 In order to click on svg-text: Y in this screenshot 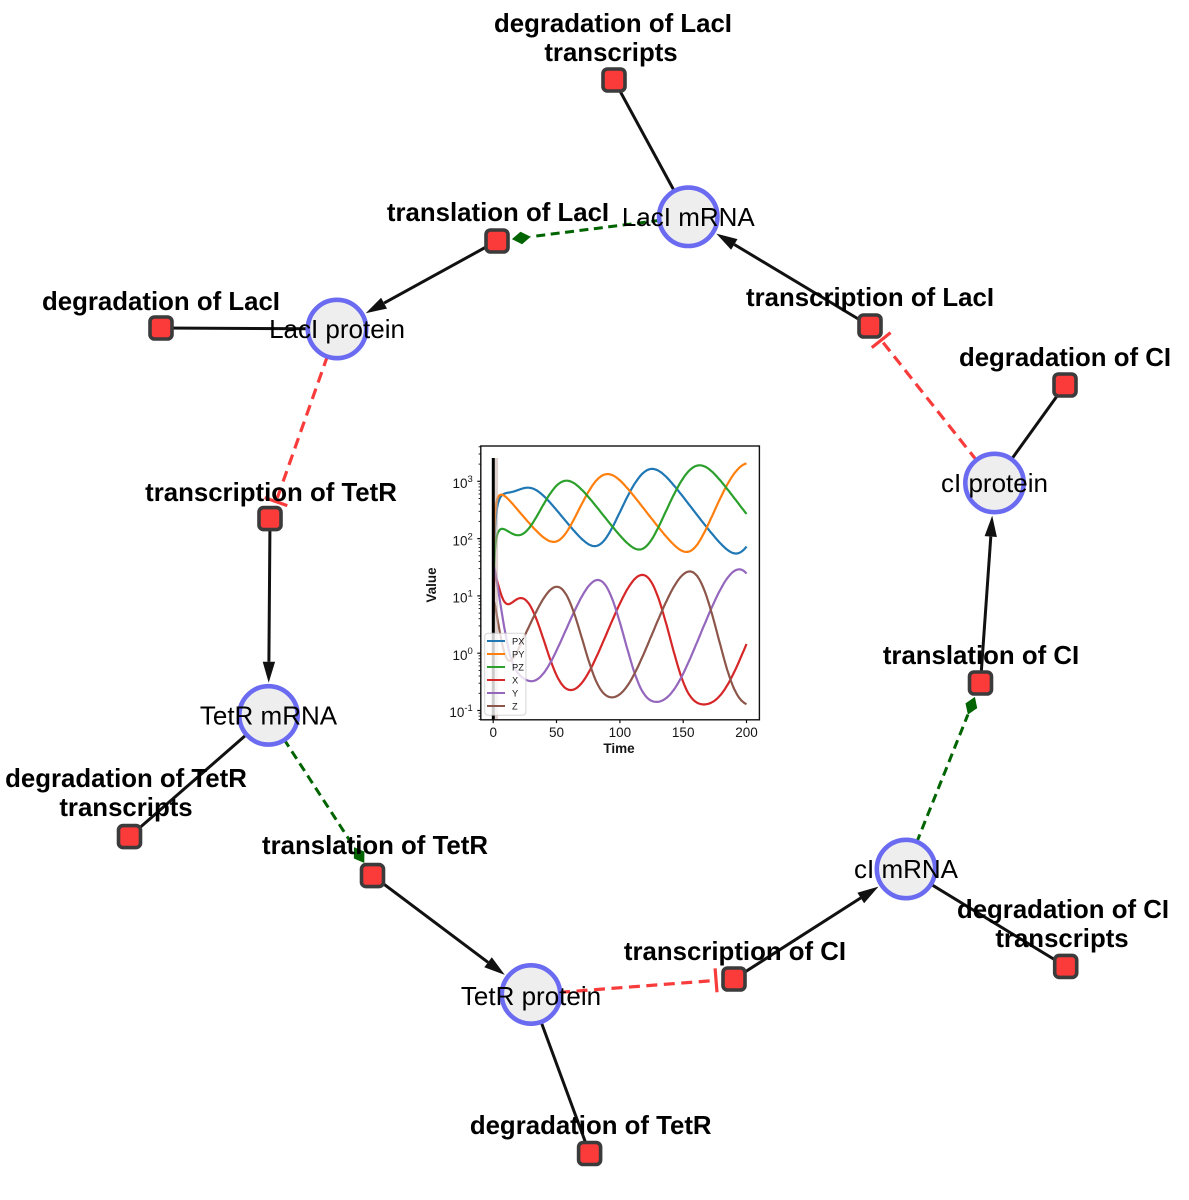, I will do `click(515, 693)`.